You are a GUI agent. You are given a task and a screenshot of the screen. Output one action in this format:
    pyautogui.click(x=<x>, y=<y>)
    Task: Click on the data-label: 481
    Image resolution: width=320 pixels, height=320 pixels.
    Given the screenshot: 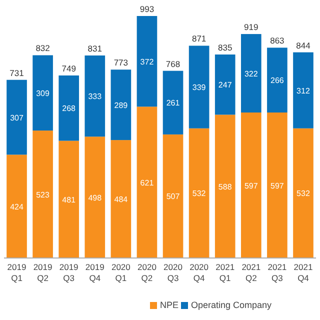 What is the action you would take?
    pyautogui.click(x=69, y=199)
    